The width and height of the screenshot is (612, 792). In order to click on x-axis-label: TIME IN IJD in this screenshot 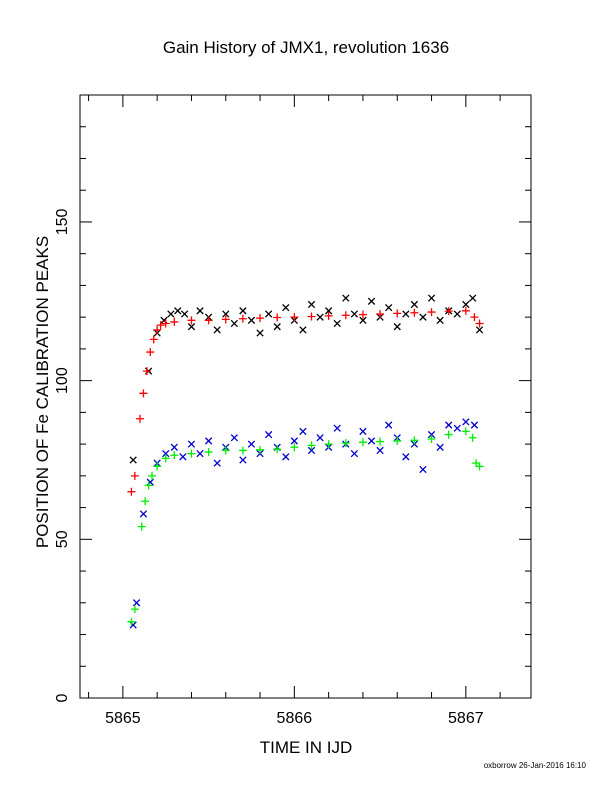, I will do `click(306, 747)`.